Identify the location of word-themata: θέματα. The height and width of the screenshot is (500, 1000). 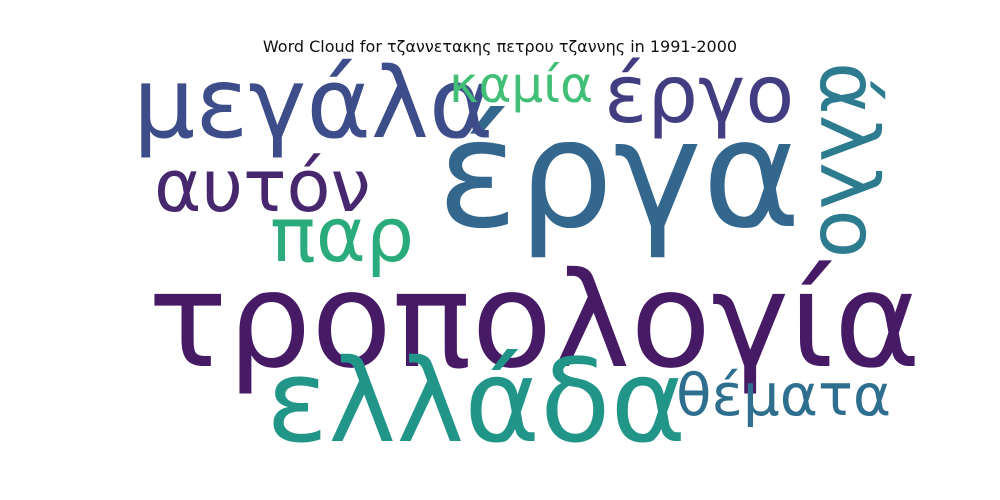
(784, 395).